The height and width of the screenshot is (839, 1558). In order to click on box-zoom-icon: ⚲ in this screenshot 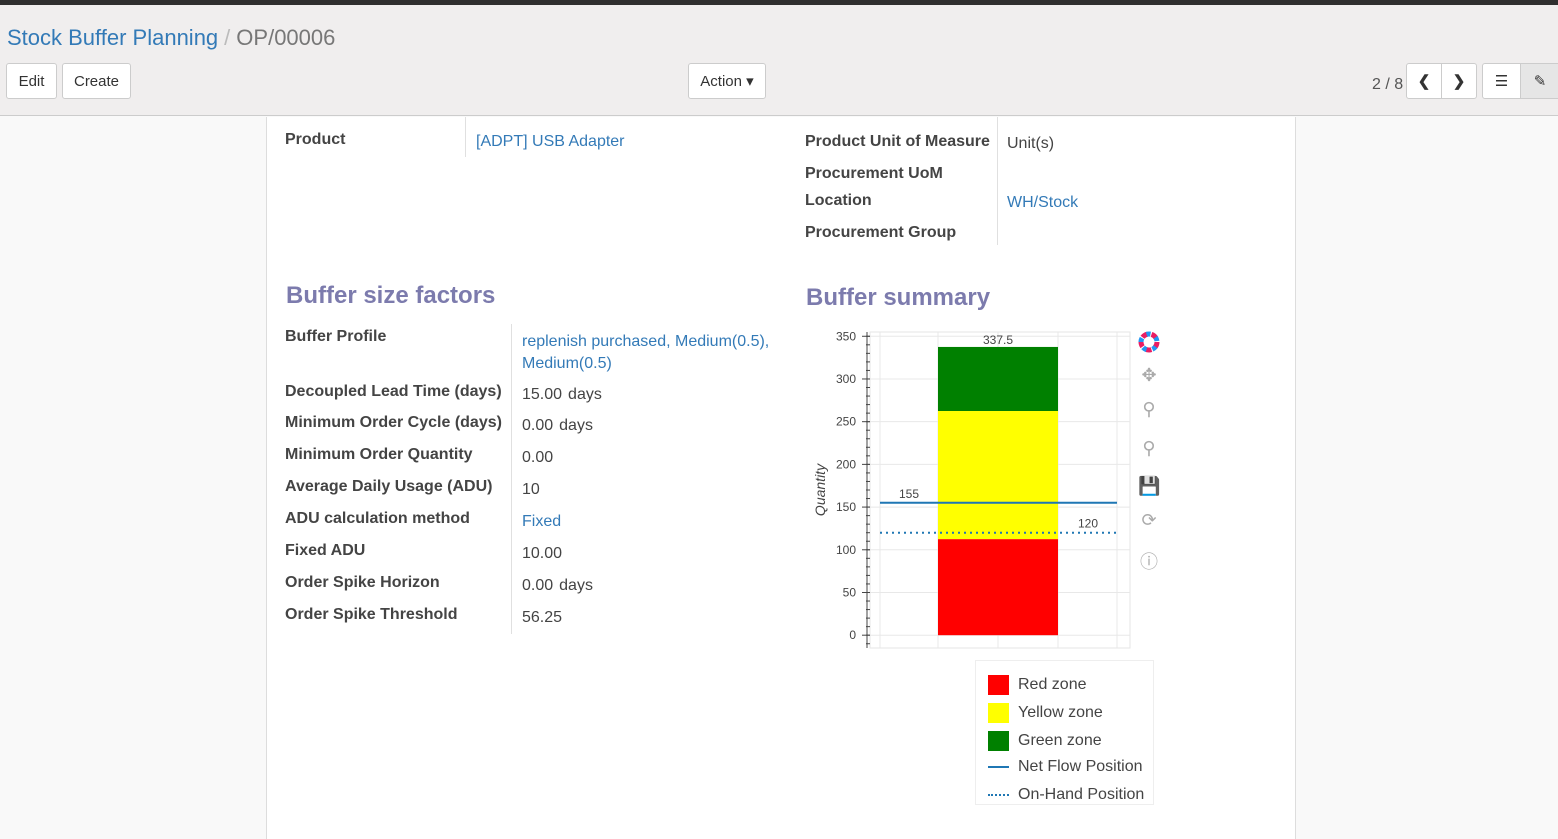, I will do `click(1149, 409)`.